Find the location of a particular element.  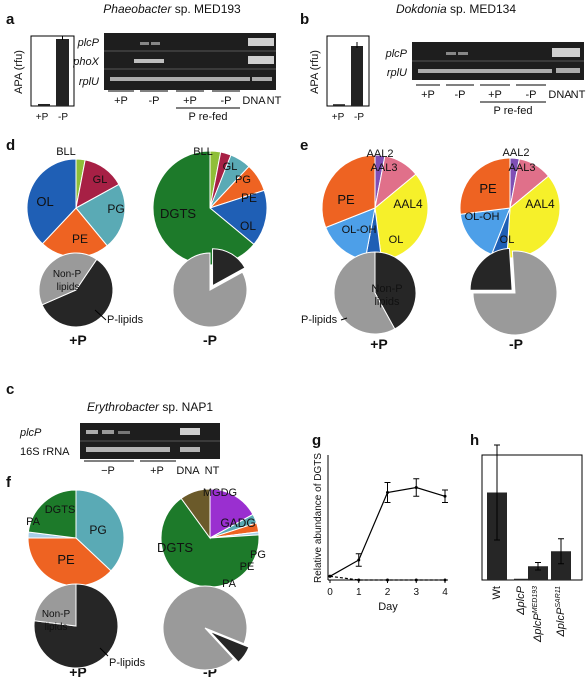

pie-slice-e-minus-p-class-non-p-lipids is located at coordinates (515, 293).